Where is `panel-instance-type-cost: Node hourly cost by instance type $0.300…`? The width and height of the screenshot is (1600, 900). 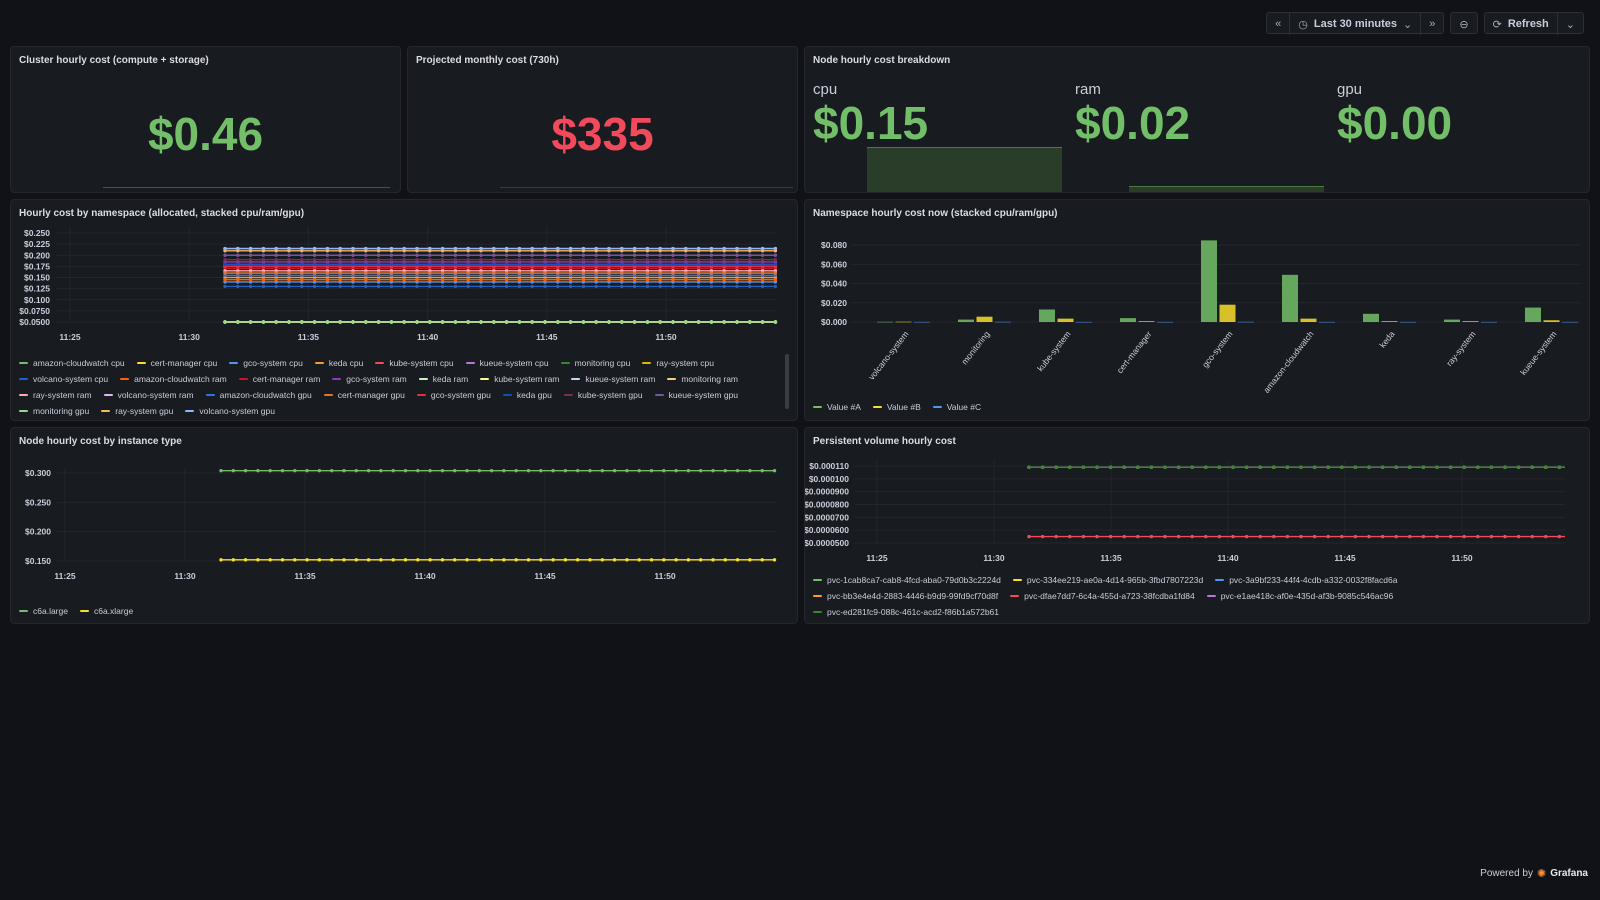 panel-instance-type-cost: Node hourly cost by instance type $0.300… is located at coordinates (404, 525).